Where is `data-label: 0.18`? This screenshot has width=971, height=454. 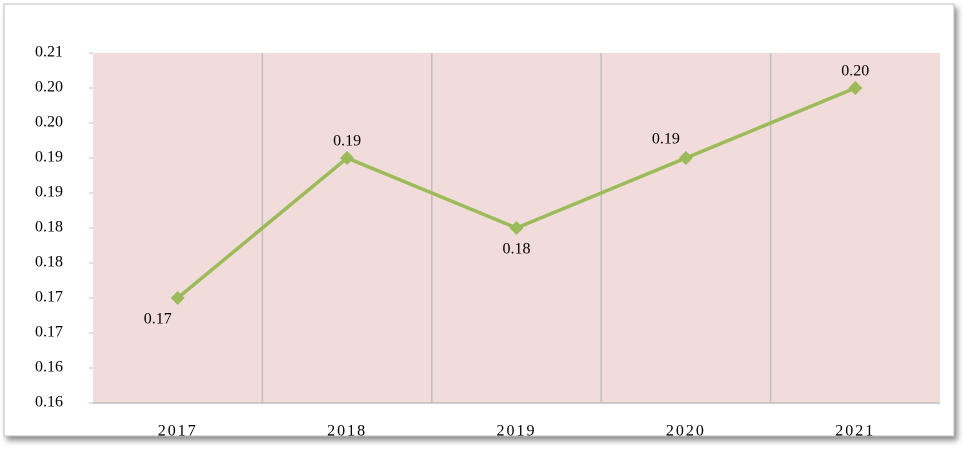
data-label: 0.18 is located at coordinates (517, 249).